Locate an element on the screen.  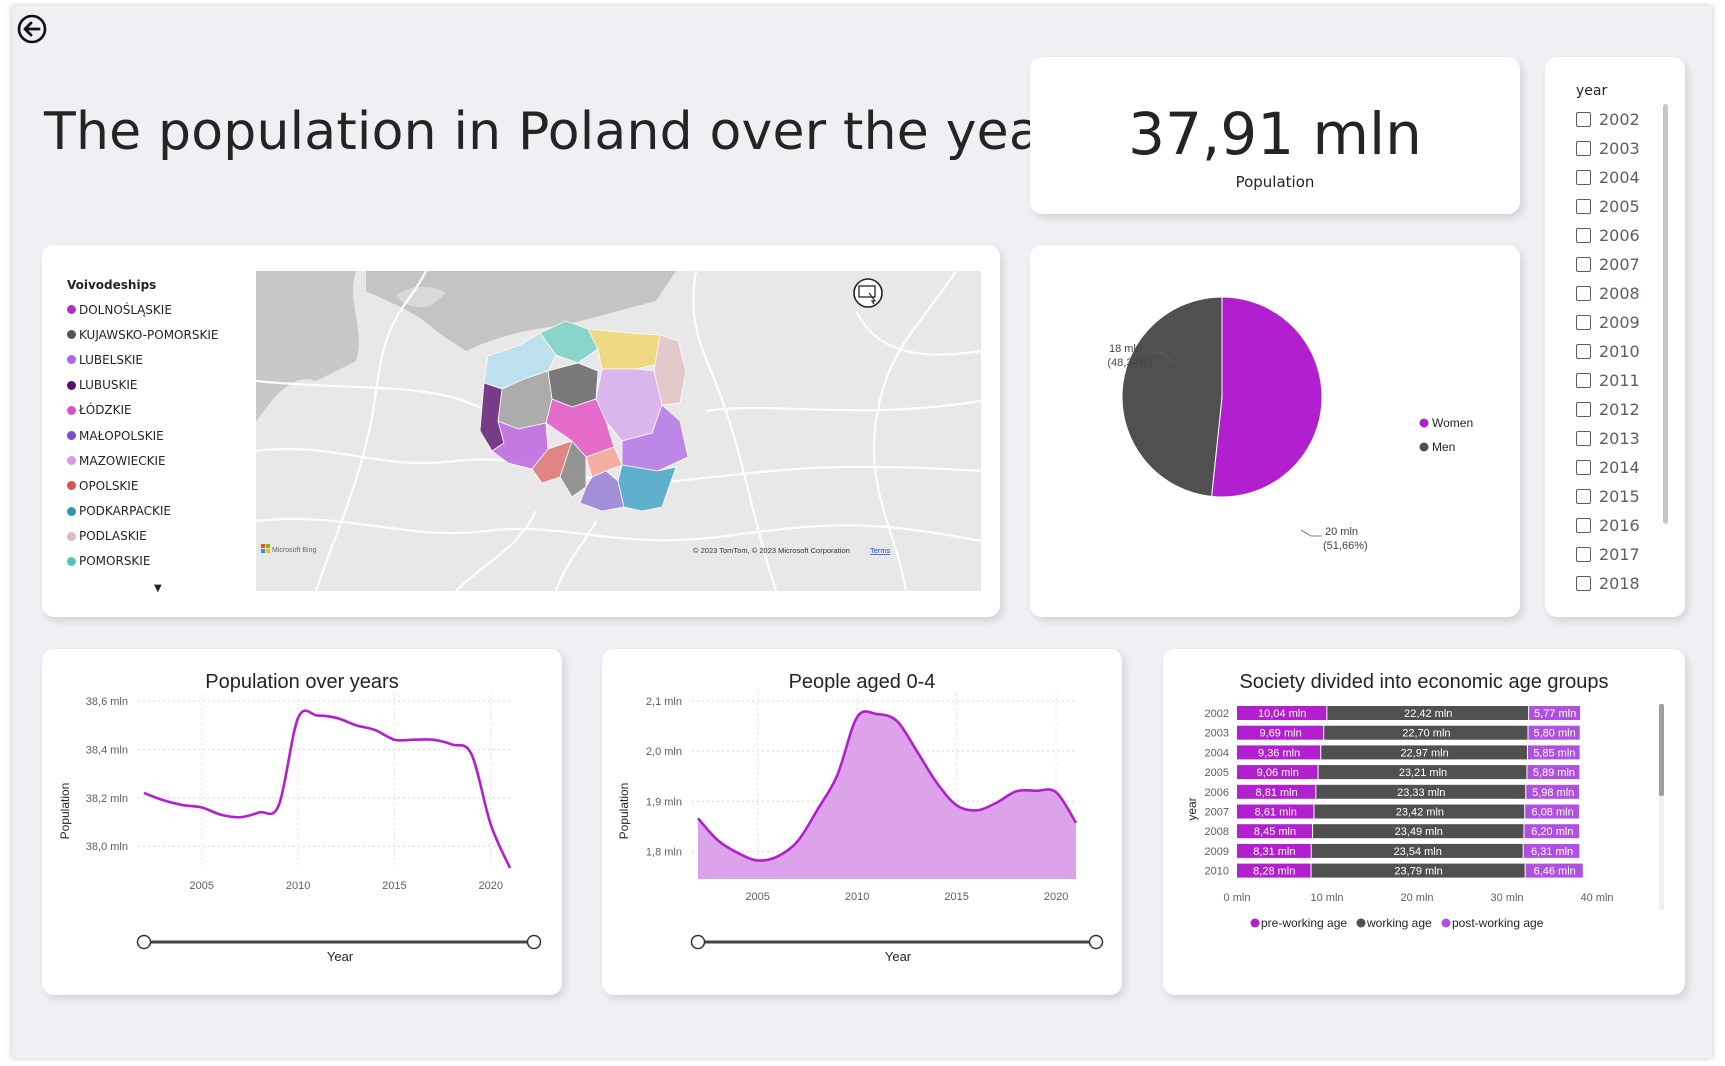
pie-slice-women is located at coordinates (1267, 397).